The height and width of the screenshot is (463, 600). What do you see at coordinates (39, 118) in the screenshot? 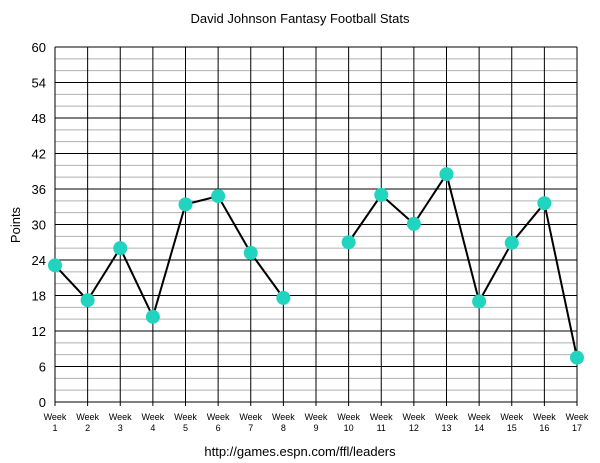
I see `y-tick-label: 48` at bounding box center [39, 118].